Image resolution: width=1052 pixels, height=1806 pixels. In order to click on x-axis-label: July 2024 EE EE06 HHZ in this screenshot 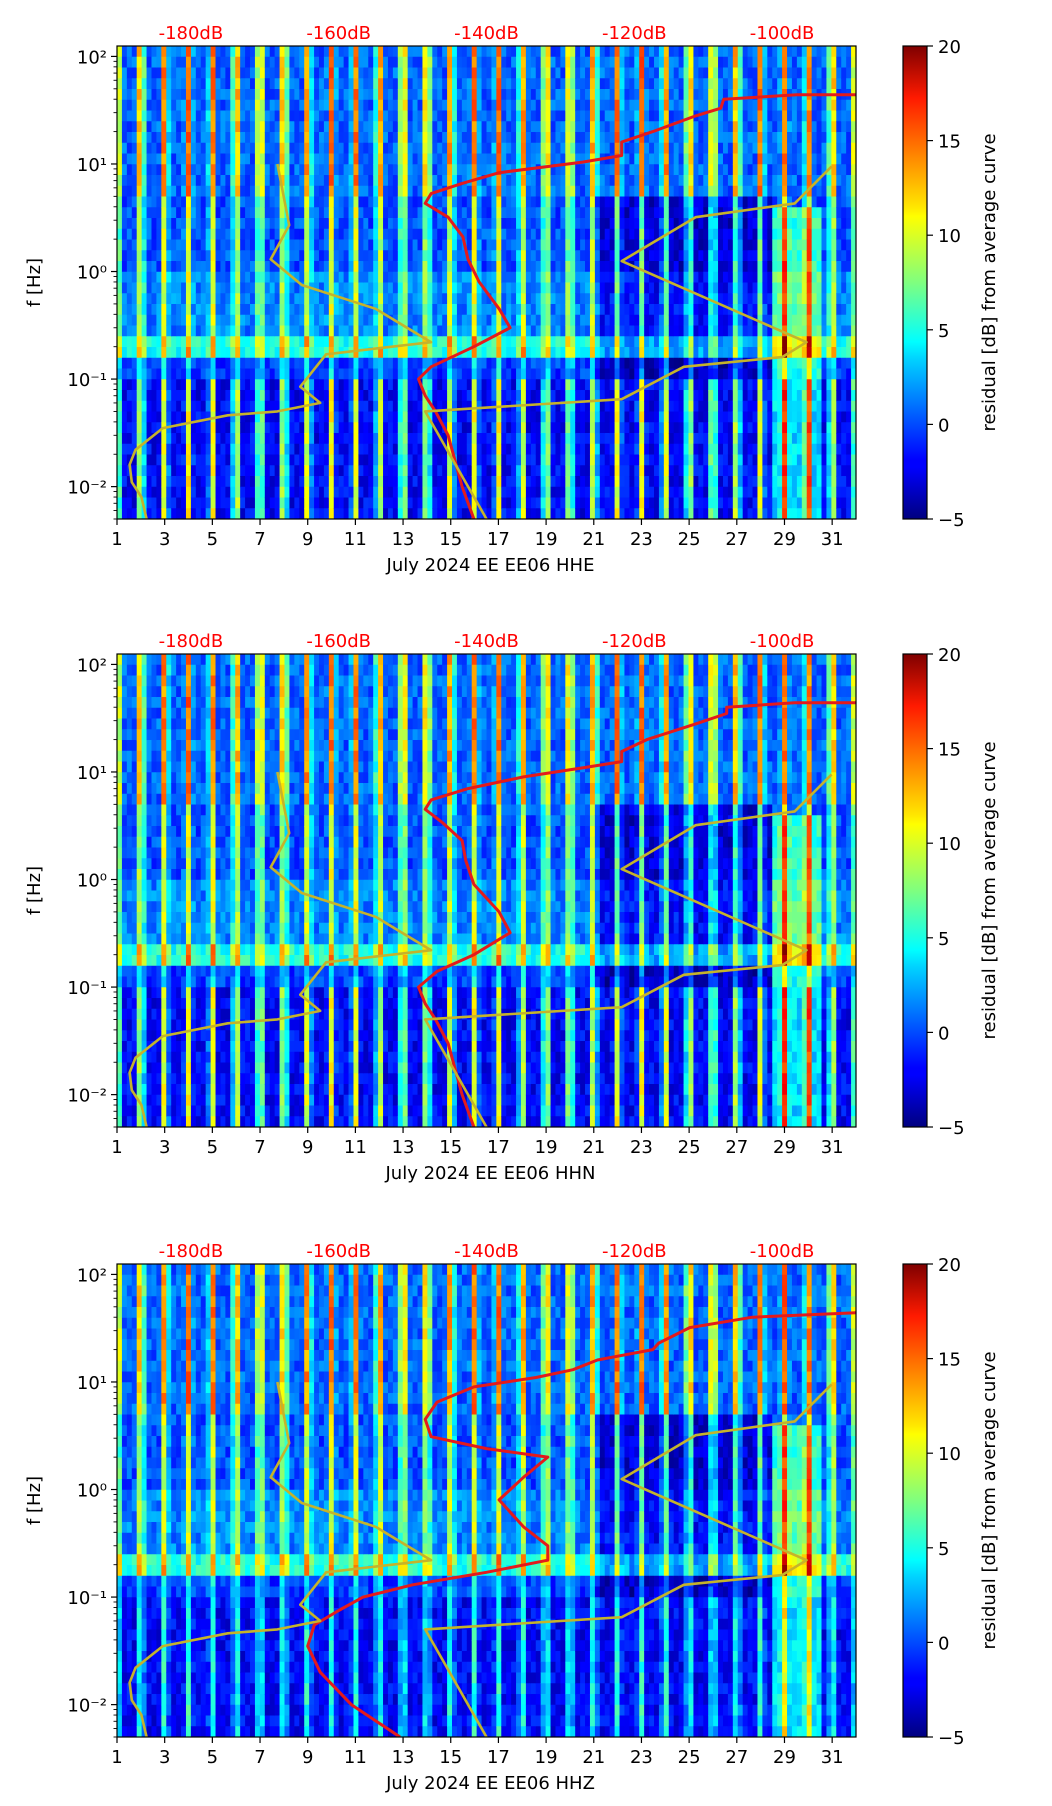, I will do `click(490, 1783)`.